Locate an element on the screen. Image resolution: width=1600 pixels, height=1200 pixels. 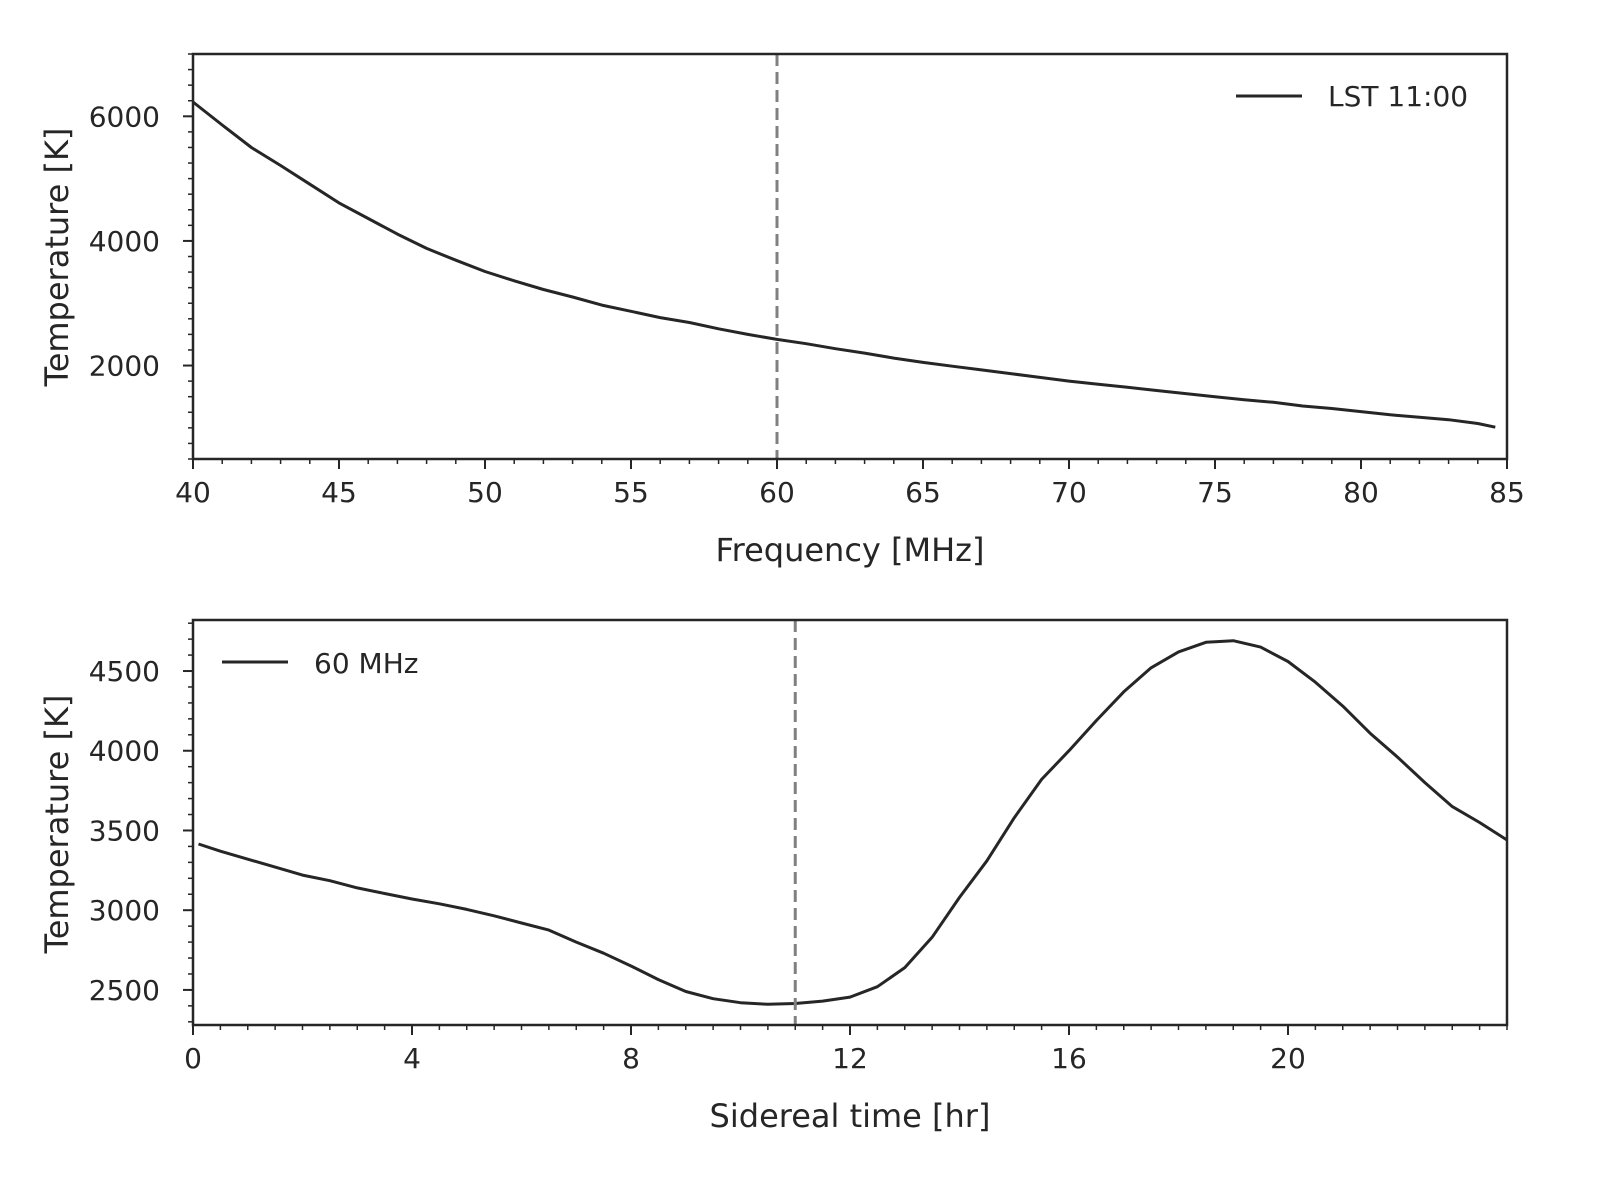
top-legend: LST 11:00 is located at coordinates (1352, 96).